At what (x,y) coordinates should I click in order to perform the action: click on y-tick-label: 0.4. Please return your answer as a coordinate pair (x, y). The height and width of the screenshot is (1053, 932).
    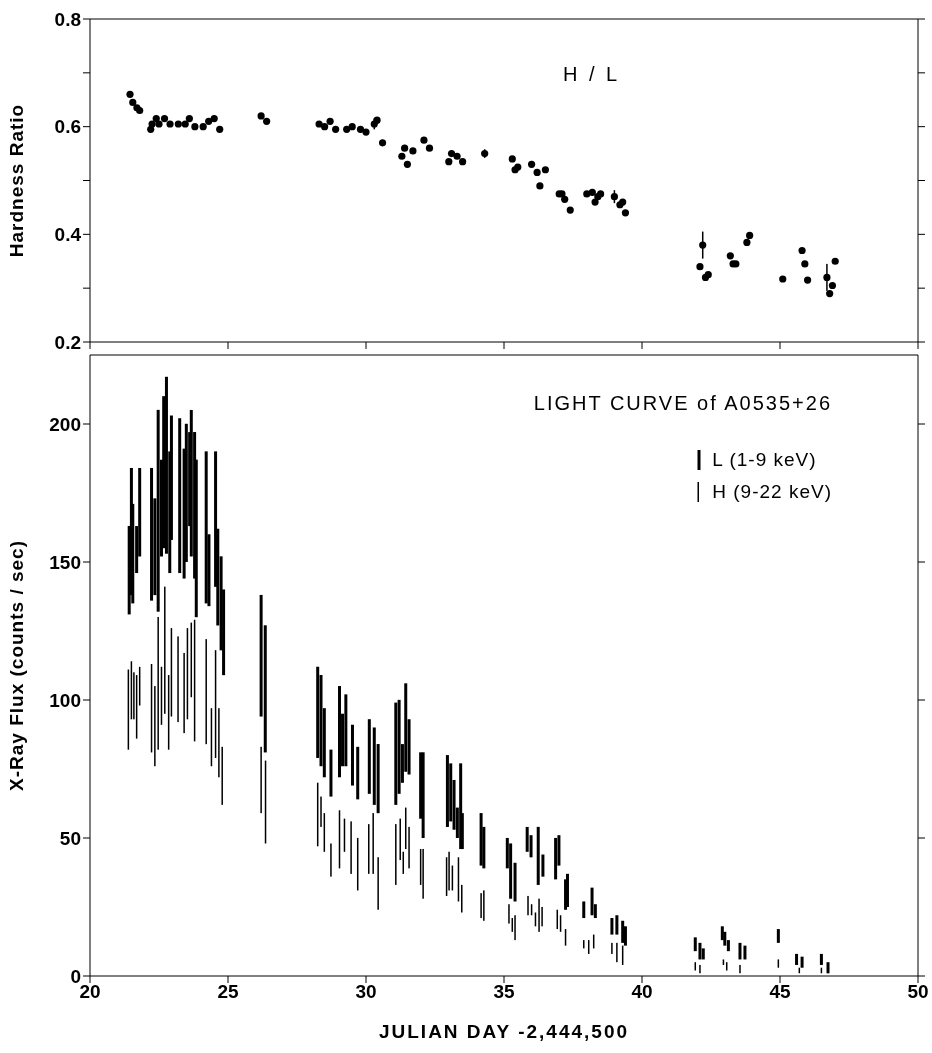
    Looking at the image, I should click on (68, 235).